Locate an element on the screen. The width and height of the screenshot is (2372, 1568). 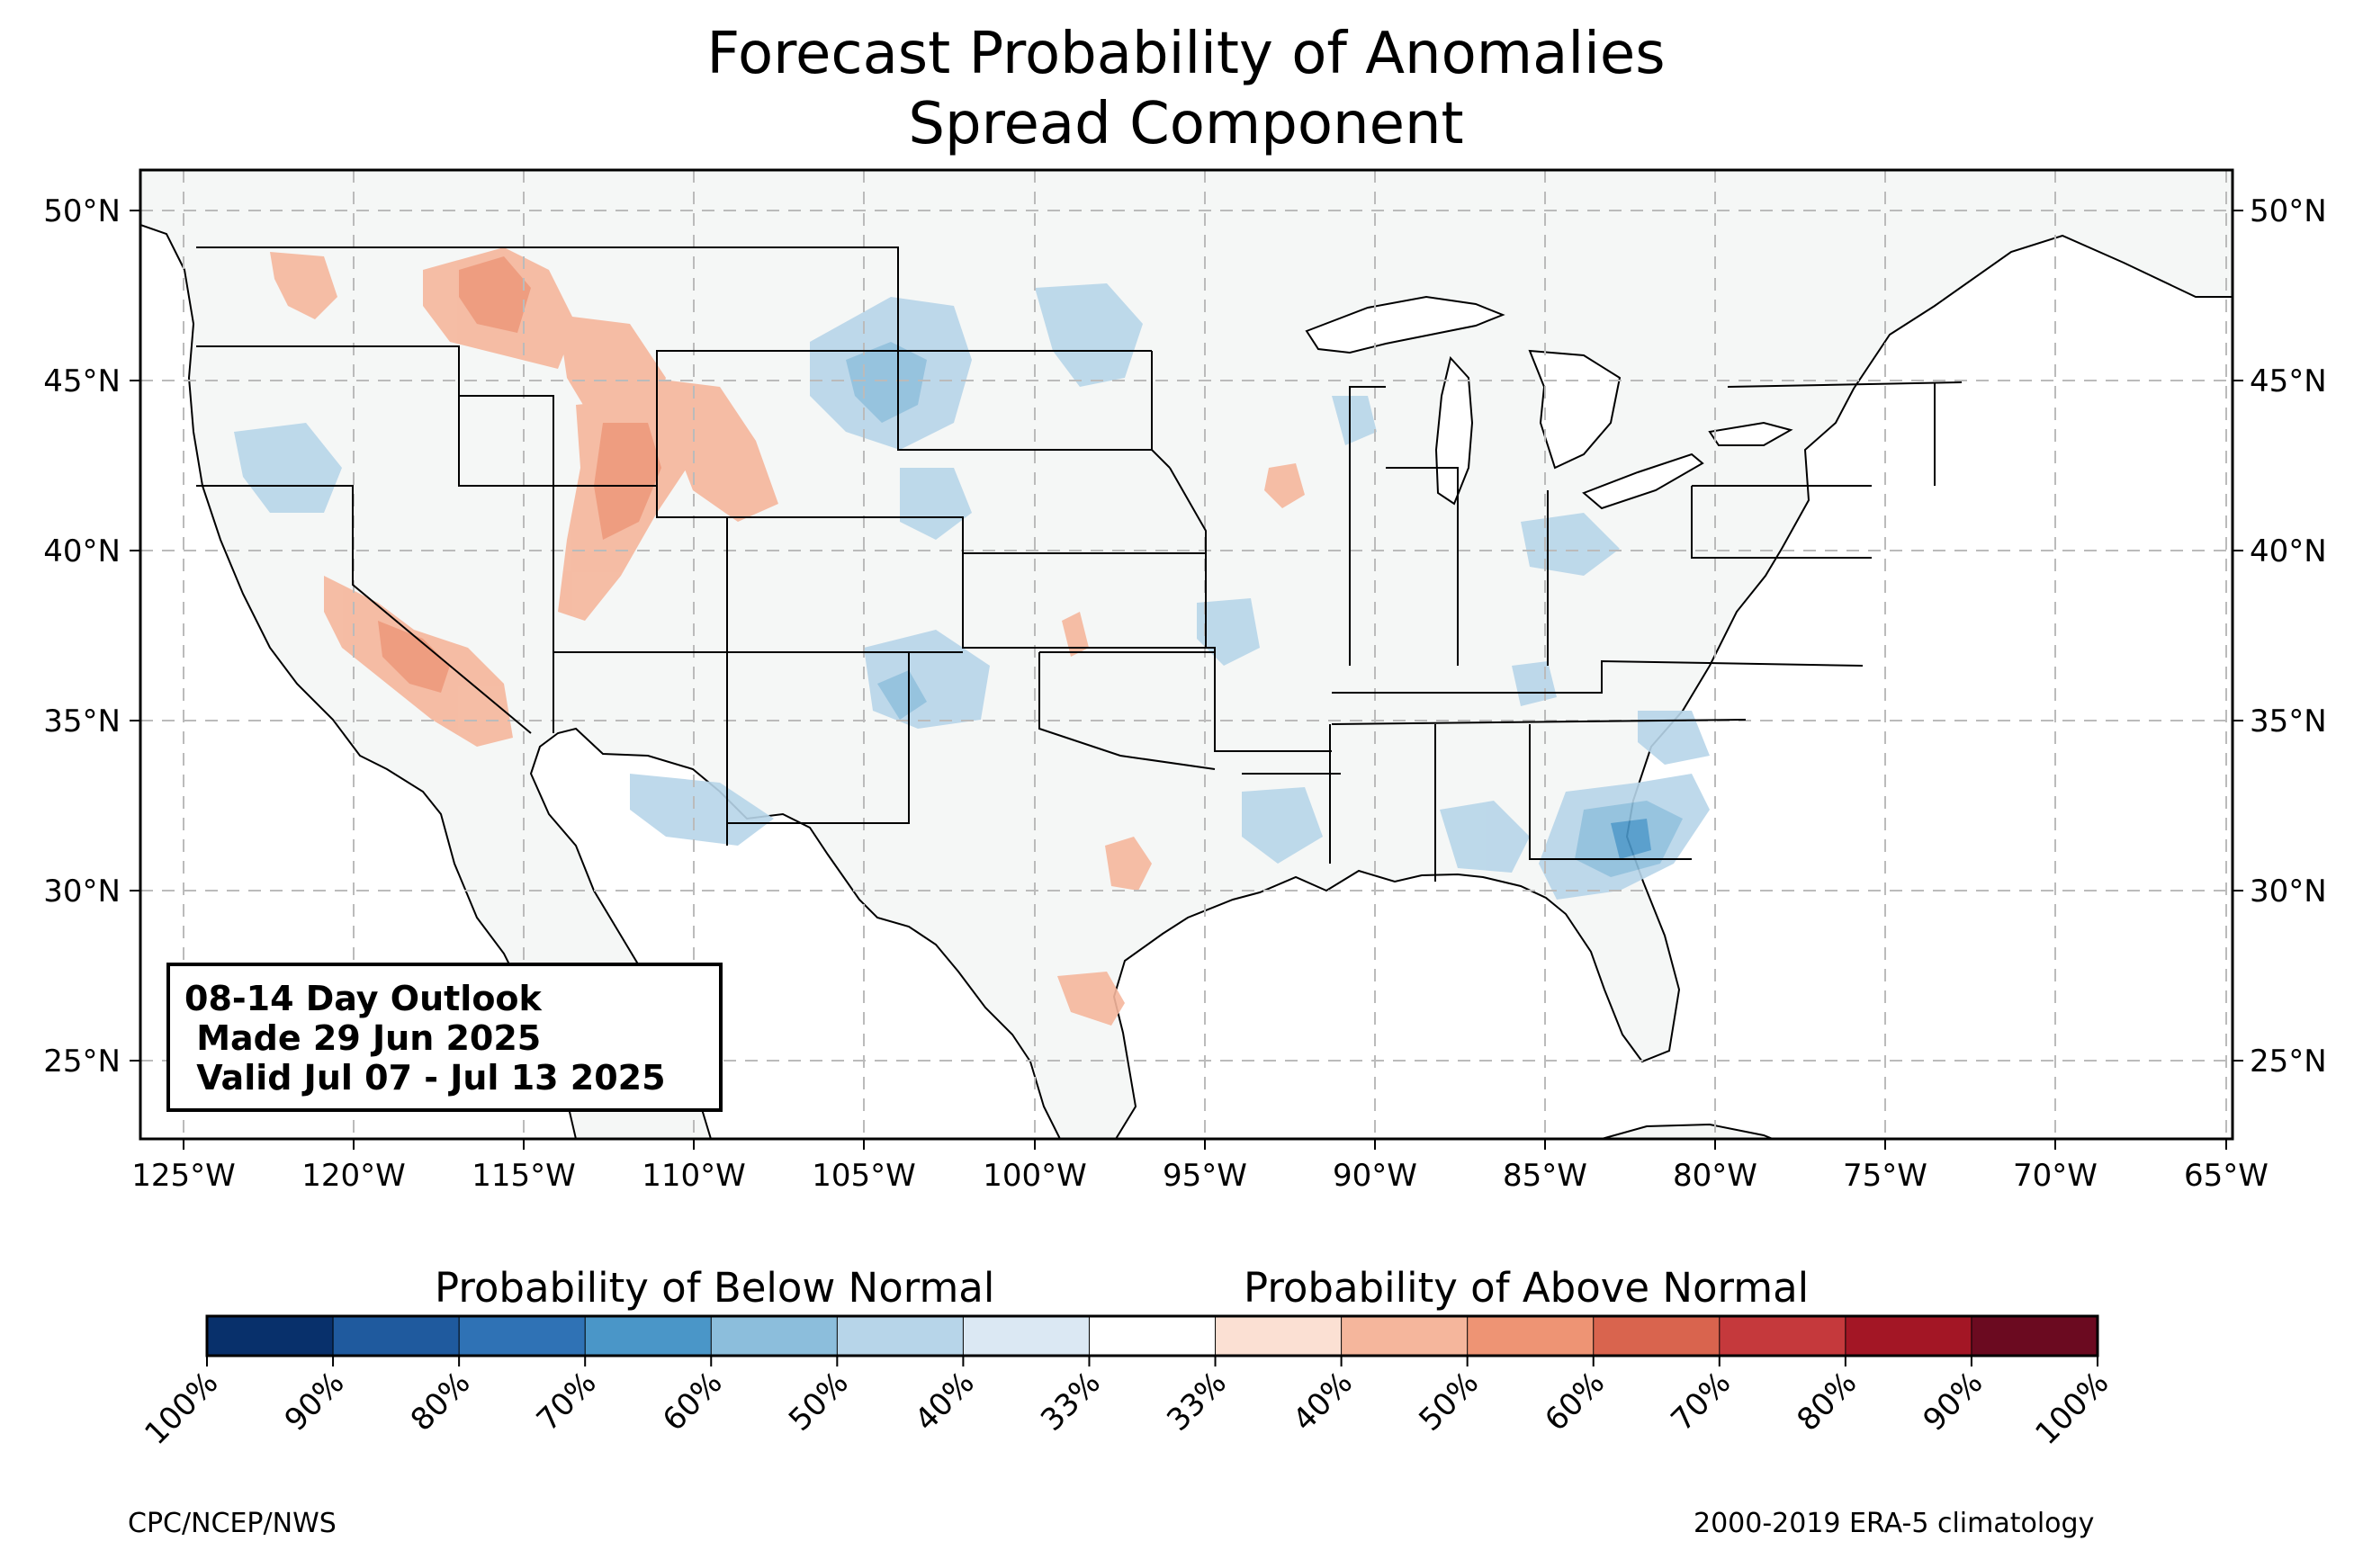
lon-label: 120°W is located at coordinates (354, 1176).